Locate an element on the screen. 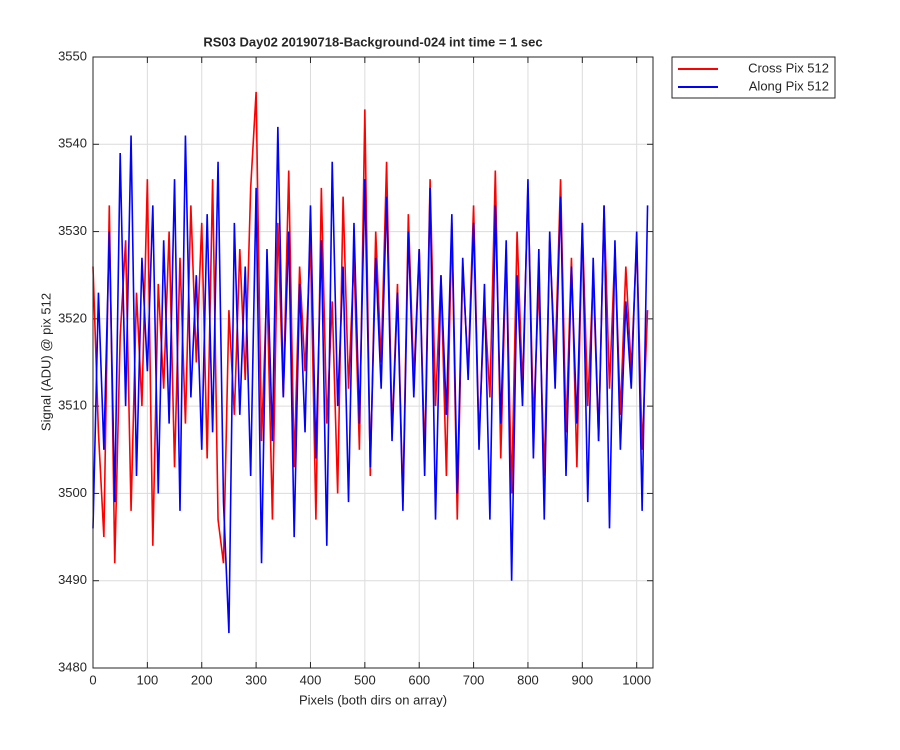 This screenshot has width=900, height=750. y-tick-label: 3500 is located at coordinates (72, 492).